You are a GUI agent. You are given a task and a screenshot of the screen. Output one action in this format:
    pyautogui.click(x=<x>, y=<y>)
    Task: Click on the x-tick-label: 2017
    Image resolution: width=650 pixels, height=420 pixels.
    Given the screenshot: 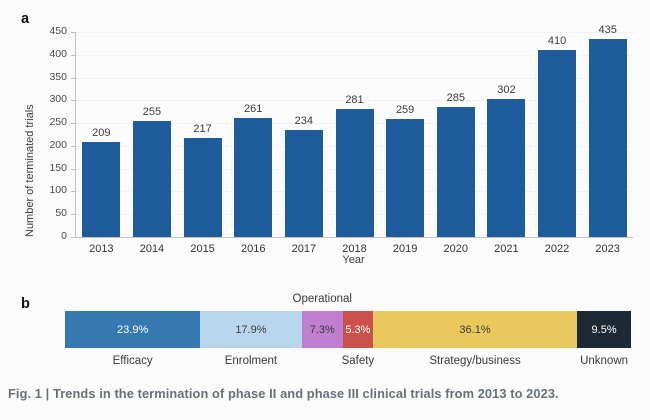 What is the action you would take?
    pyautogui.click(x=304, y=249)
    